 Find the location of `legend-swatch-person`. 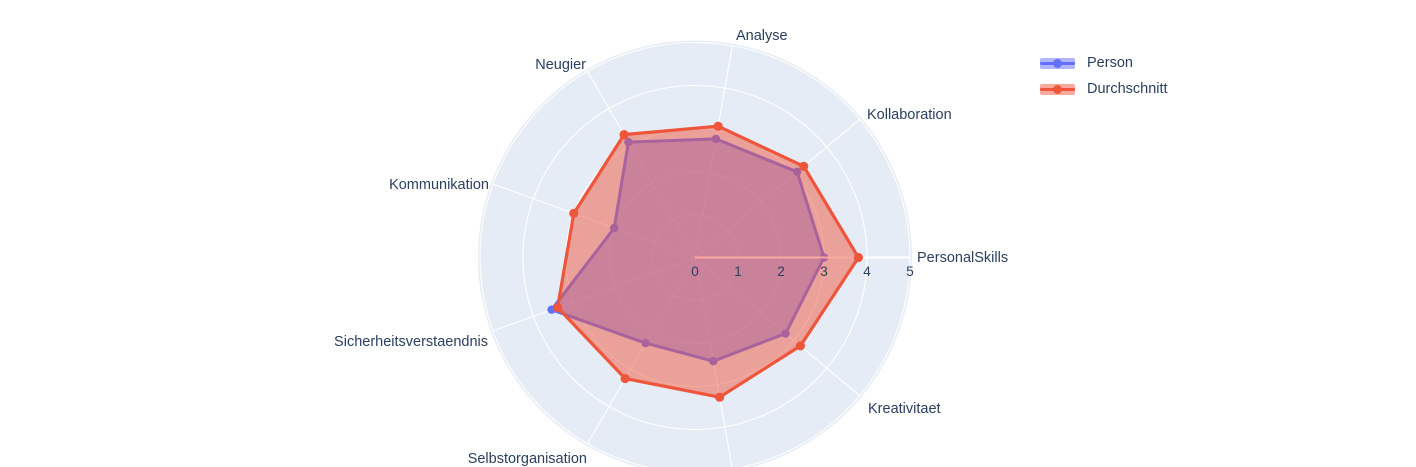

legend-swatch-person is located at coordinates (1057, 63).